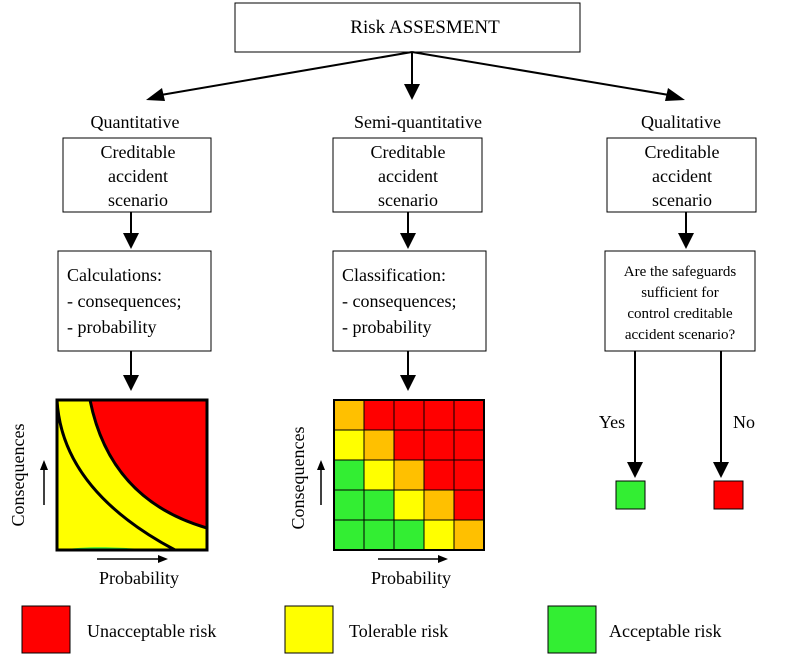 This screenshot has height=669, width=795. Describe the element at coordinates (44, 465) in the screenshot. I see `quantitative-y-axis-arrowhead` at that location.